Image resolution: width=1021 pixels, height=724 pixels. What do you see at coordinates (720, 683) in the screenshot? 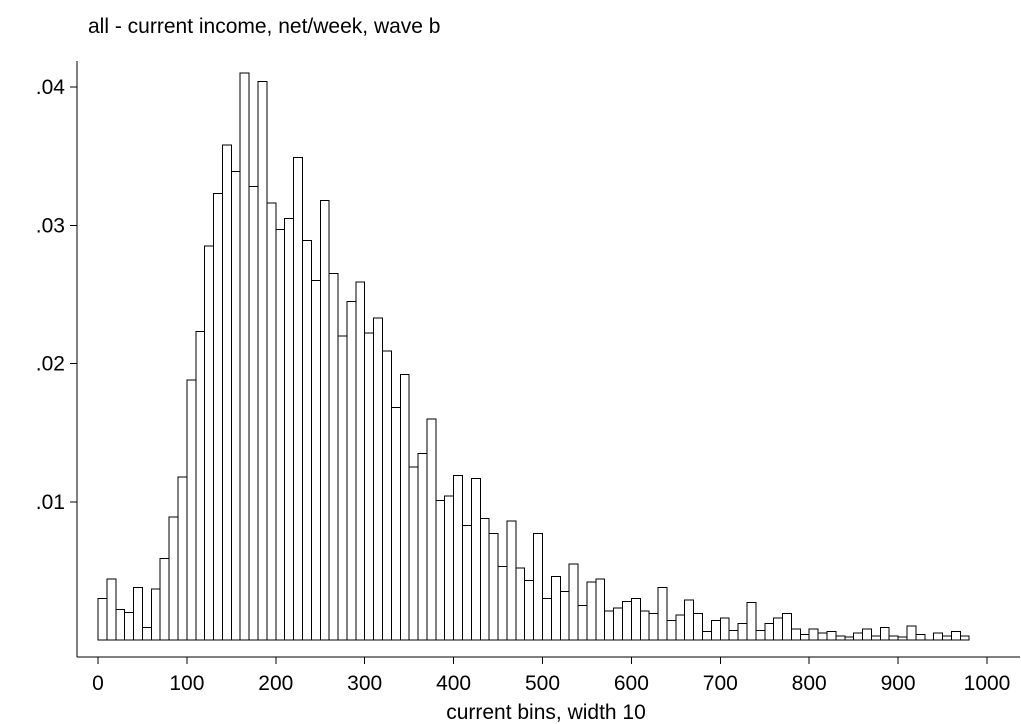
I see `x-tick-label: 700` at bounding box center [720, 683].